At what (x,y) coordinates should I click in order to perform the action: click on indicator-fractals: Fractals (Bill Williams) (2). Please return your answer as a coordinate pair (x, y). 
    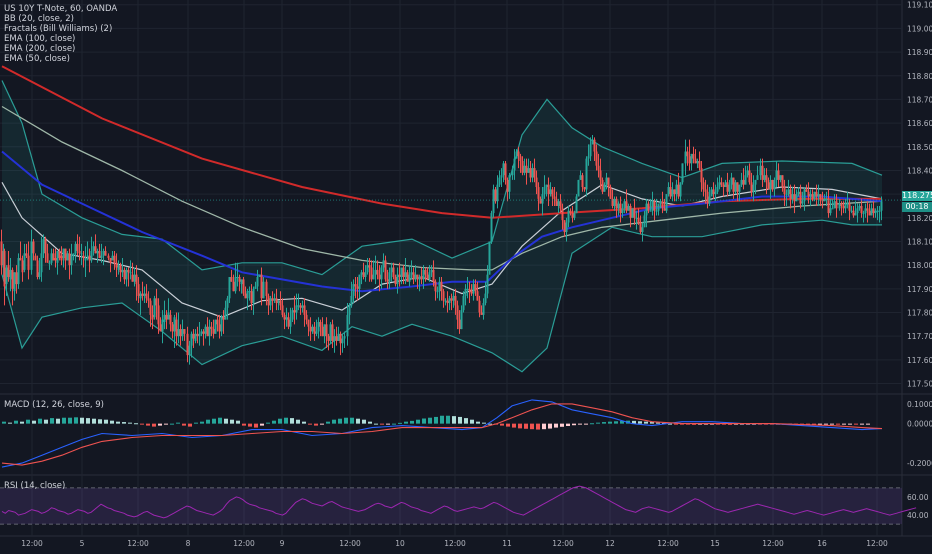
    Looking at the image, I should click on (58, 29).